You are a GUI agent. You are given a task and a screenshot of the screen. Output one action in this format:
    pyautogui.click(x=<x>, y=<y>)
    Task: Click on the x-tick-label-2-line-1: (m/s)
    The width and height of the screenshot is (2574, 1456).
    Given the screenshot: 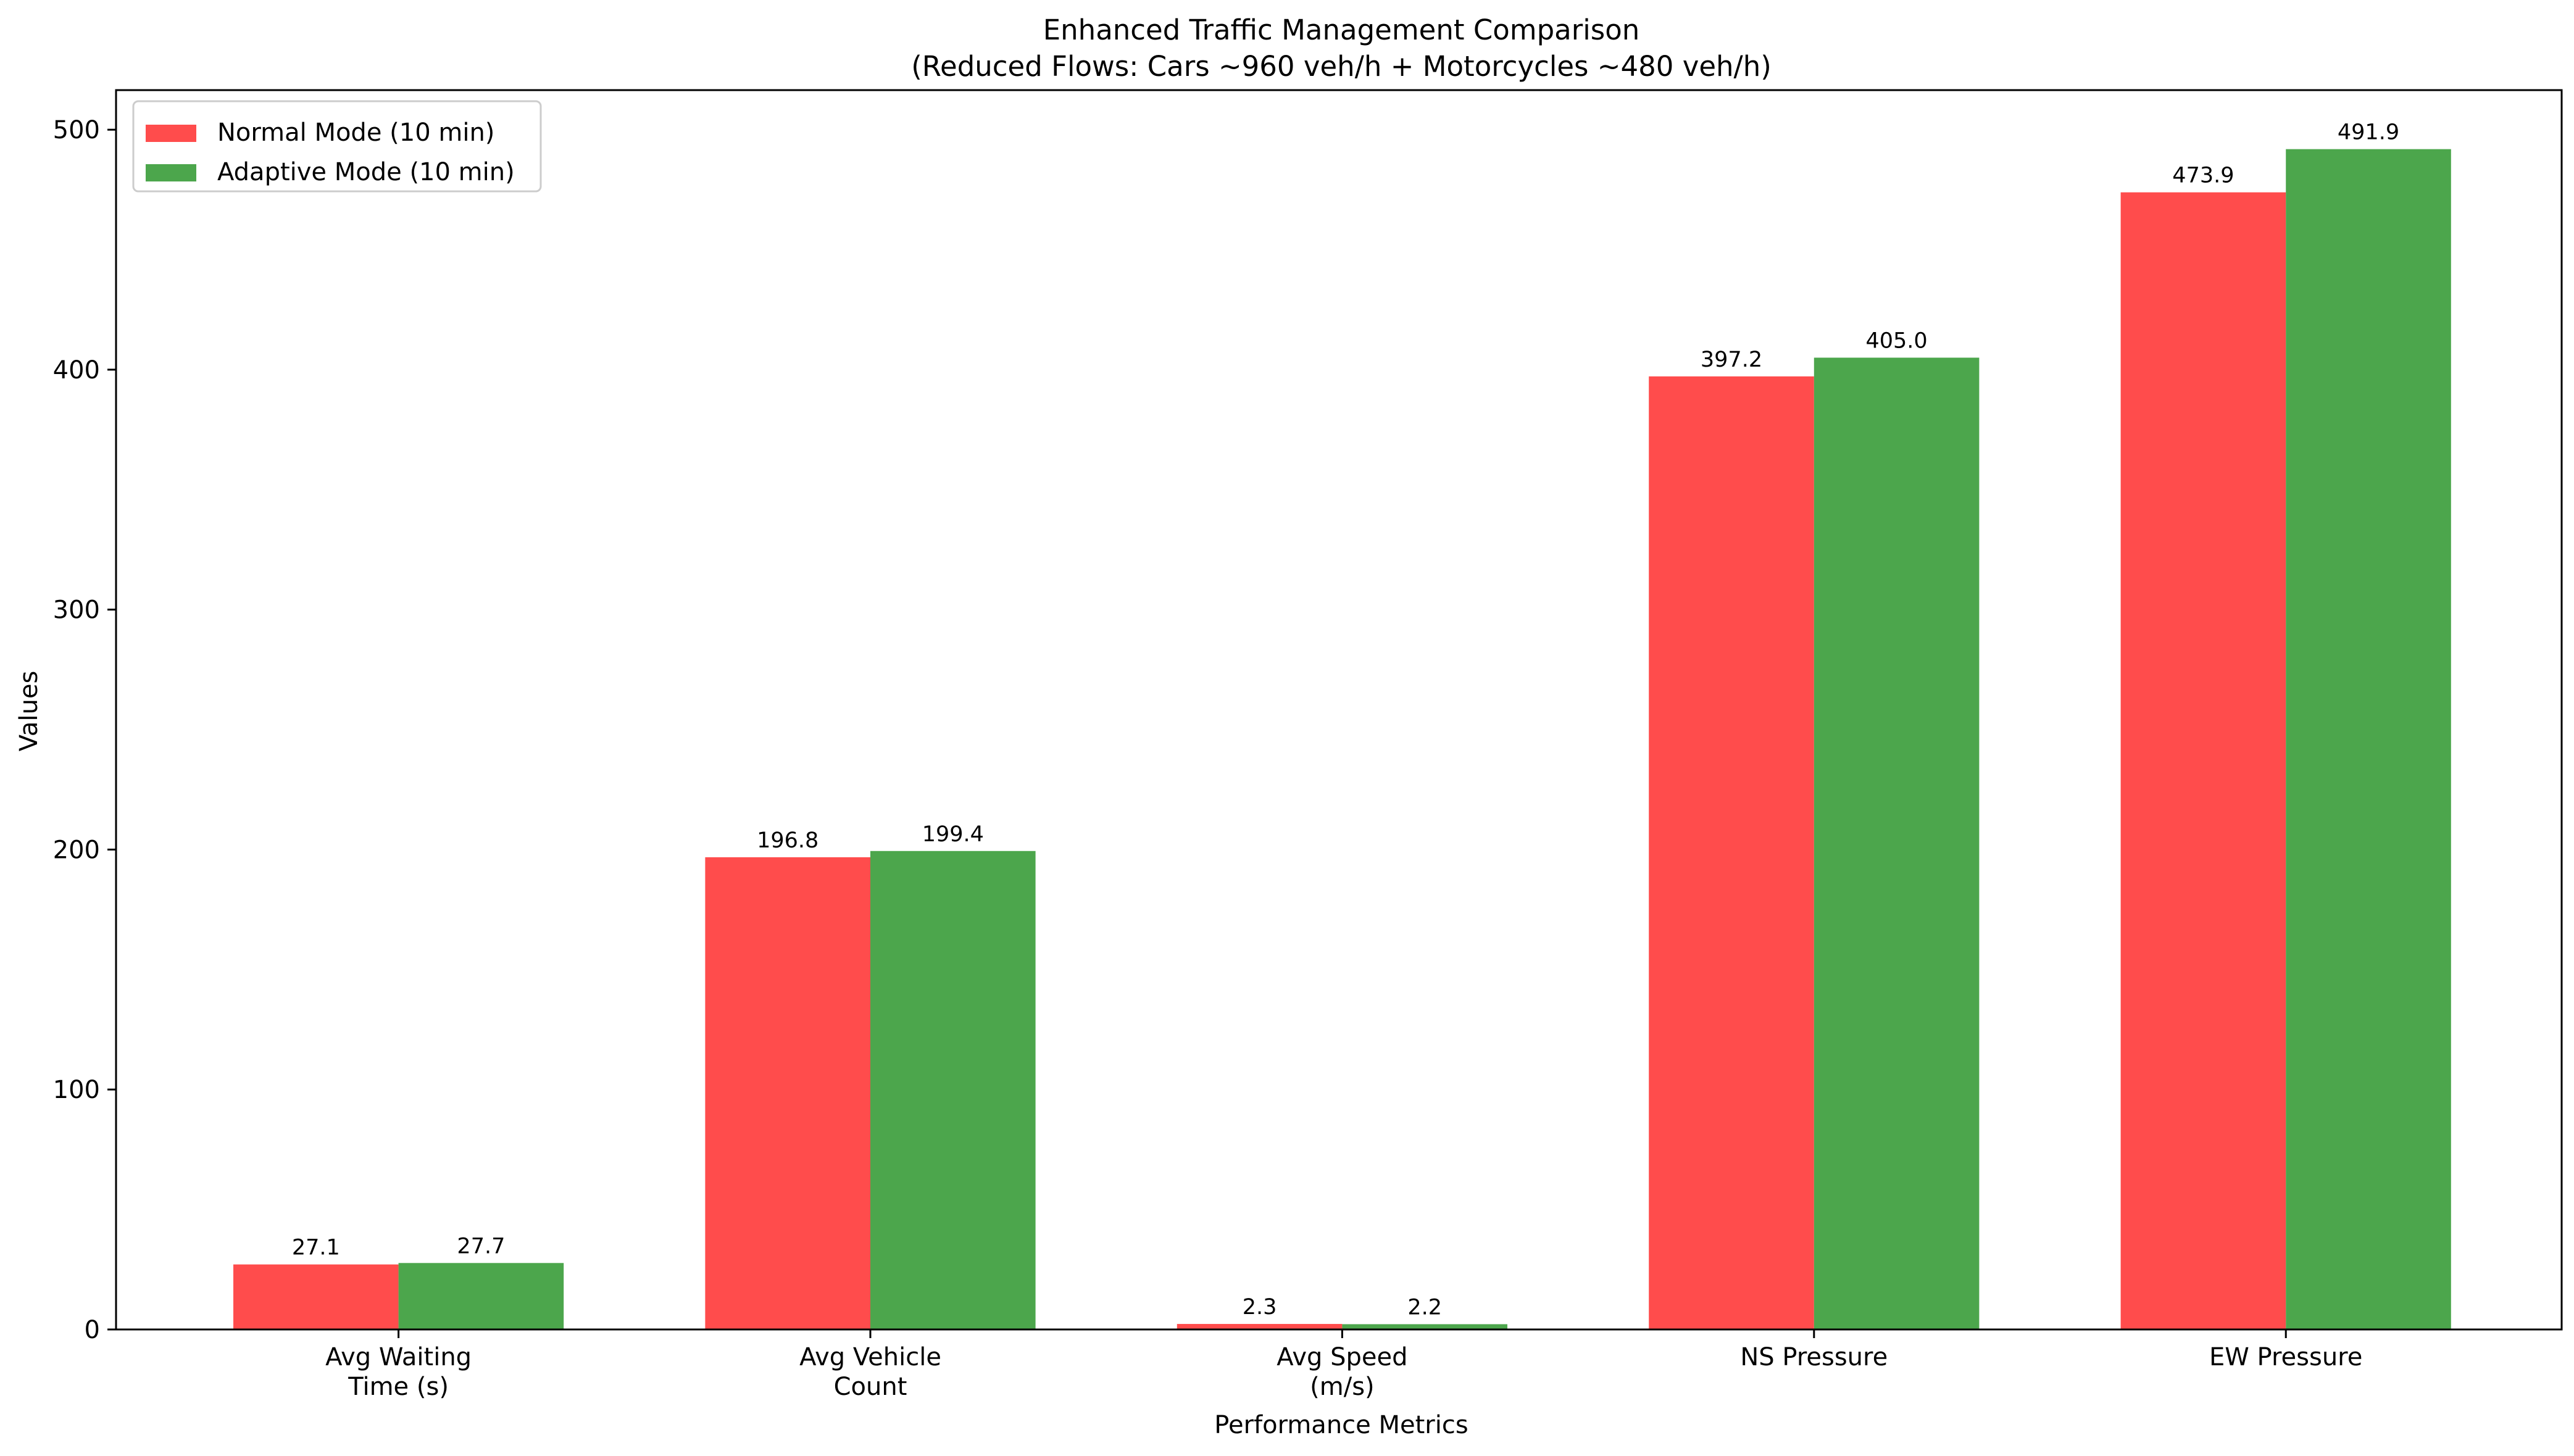 What is the action you would take?
    pyautogui.click(x=1343, y=1387)
    